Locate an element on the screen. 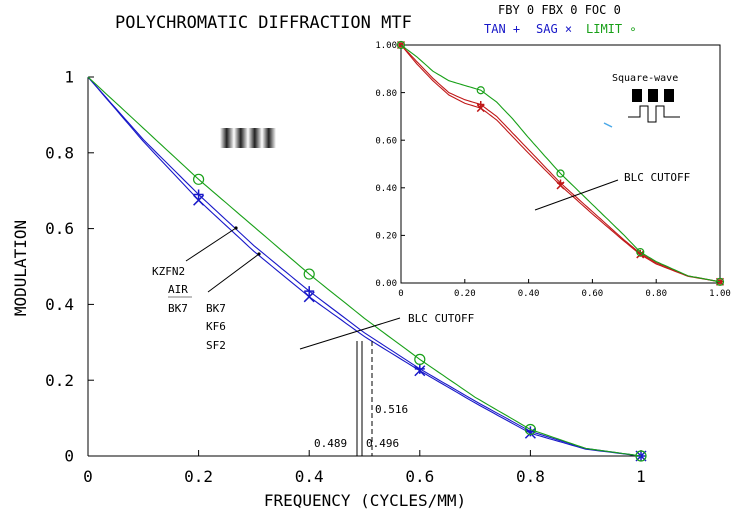  y-tick-label: 0 is located at coordinates (69, 456).